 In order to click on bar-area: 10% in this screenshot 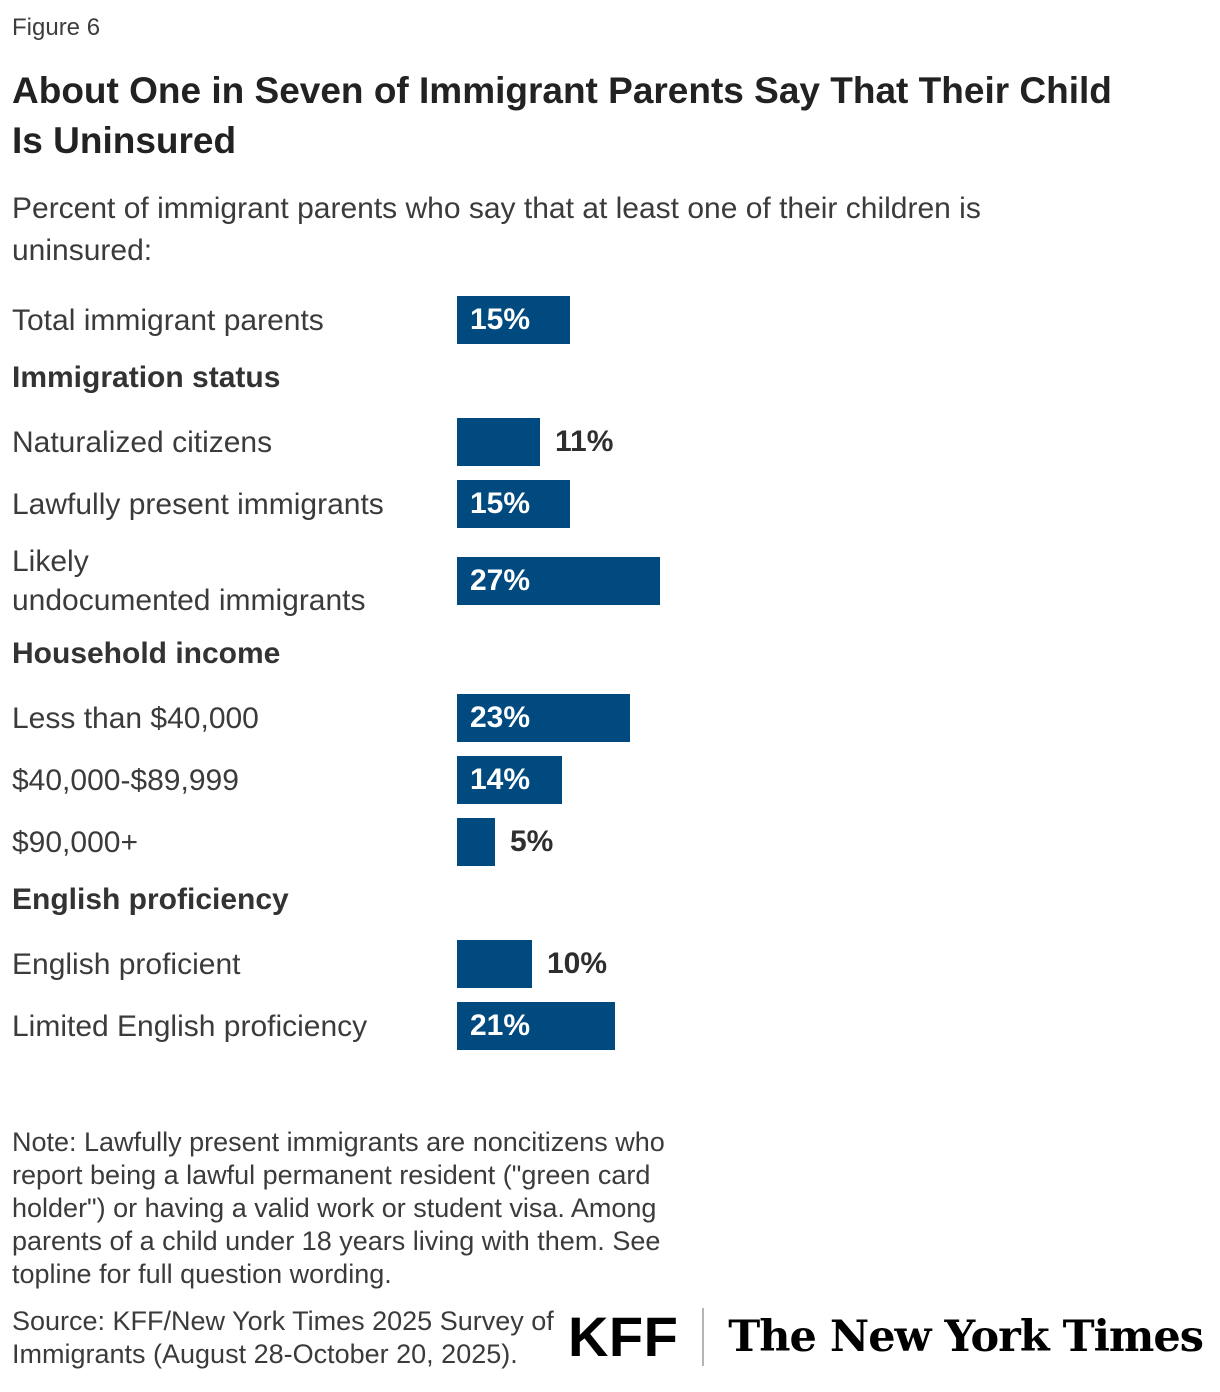, I will do `click(532, 964)`.